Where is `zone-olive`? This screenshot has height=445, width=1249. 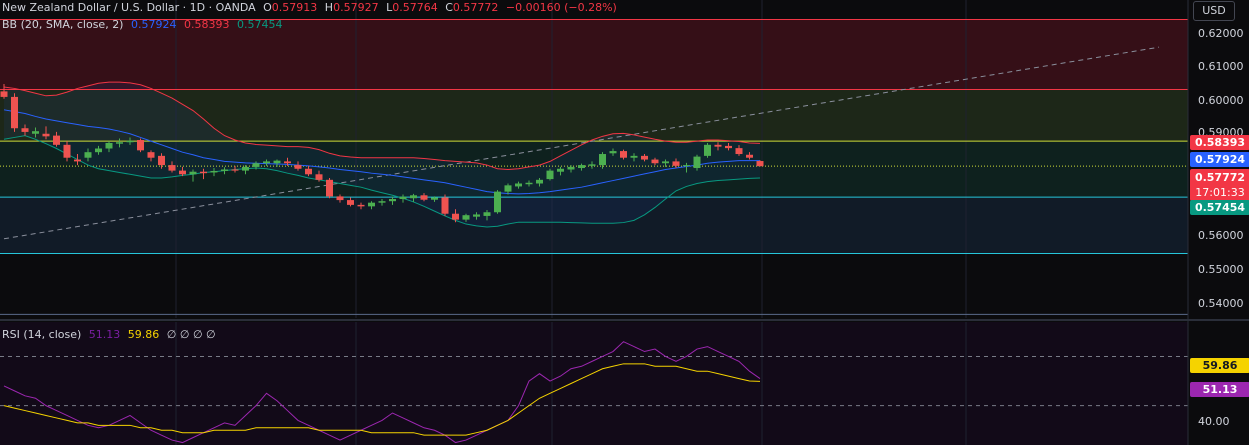
zone-olive is located at coordinates (594, 115).